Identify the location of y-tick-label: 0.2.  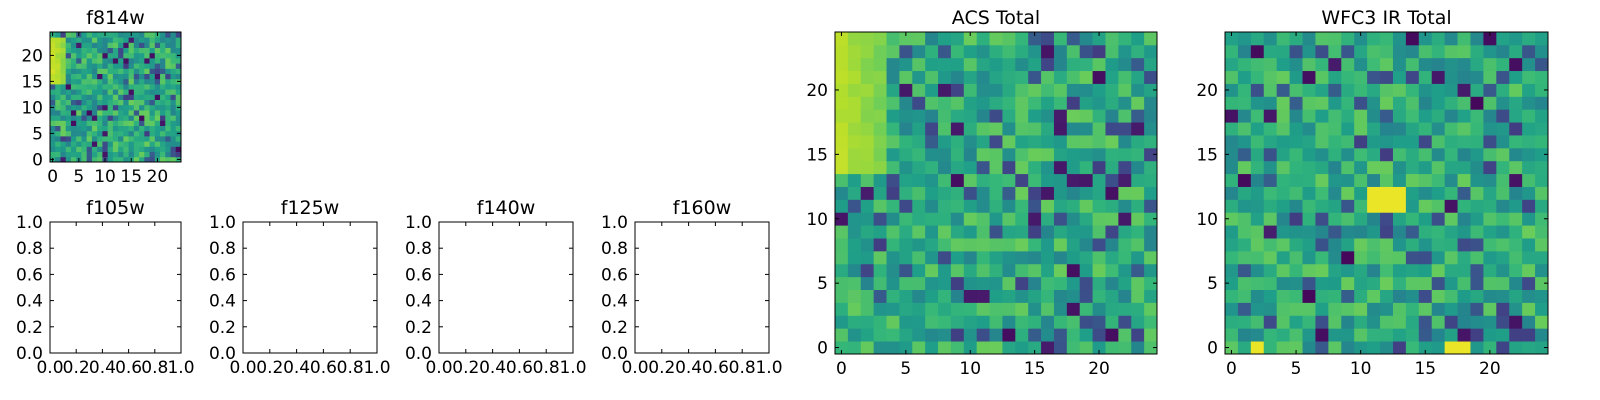
(222, 328).